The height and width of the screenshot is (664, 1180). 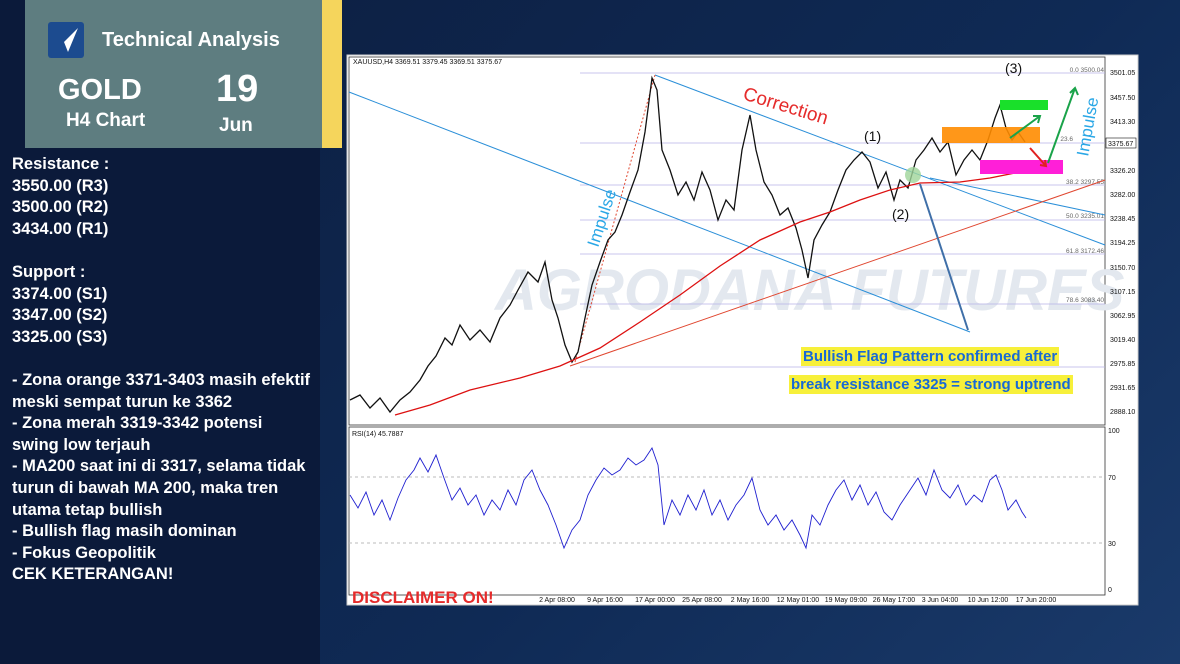 What do you see at coordinates (1112, 478) in the screenshot?
I see `rsi-tick: 70` at bounding box center [1112, 478].